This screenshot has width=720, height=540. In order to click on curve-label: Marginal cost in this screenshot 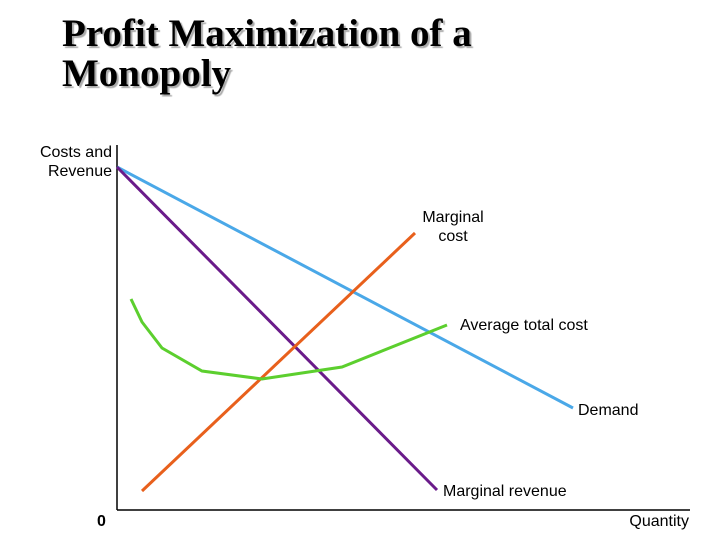, I will do `click(453, 227)`.